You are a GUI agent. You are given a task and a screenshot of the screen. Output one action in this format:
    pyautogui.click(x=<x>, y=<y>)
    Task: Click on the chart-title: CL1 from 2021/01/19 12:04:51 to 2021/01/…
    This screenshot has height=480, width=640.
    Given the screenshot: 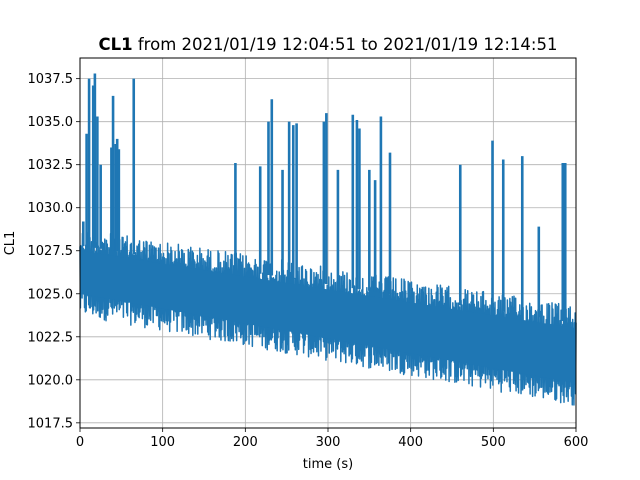 What is the action you would take?
    pyautogui.click(x=328, y=44)
    